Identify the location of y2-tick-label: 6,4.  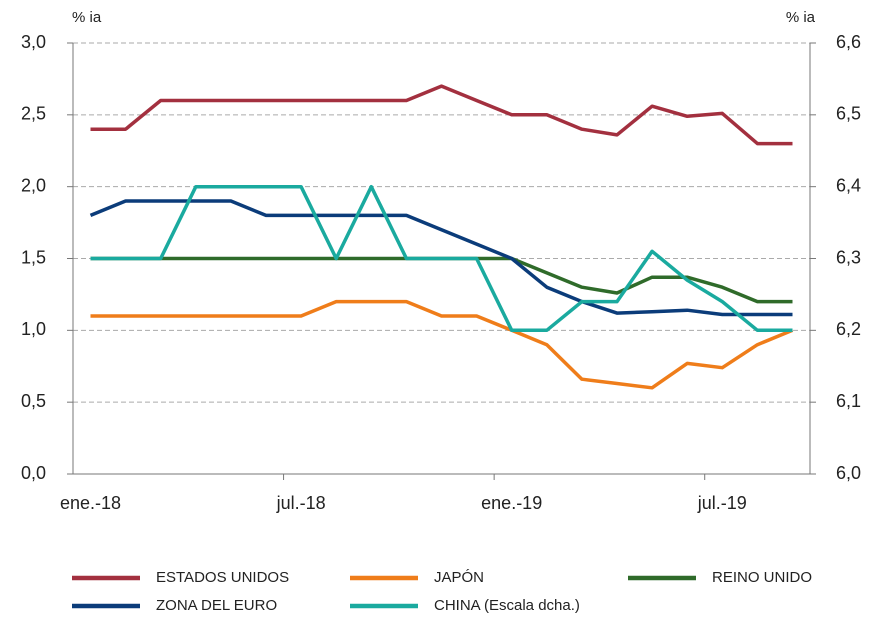
(848, 185).